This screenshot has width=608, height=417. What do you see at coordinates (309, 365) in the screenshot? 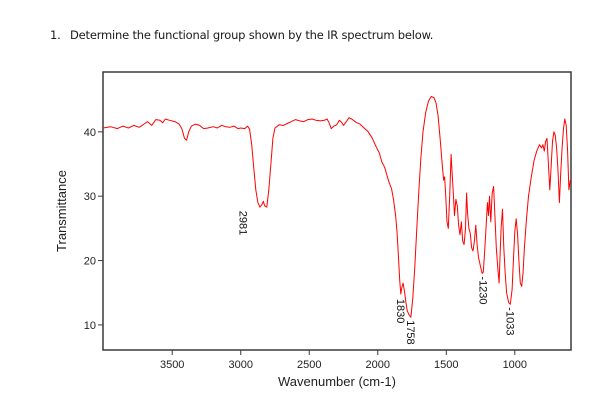
I see `x-tick-label: 2500` at bounding box center [309, 365].